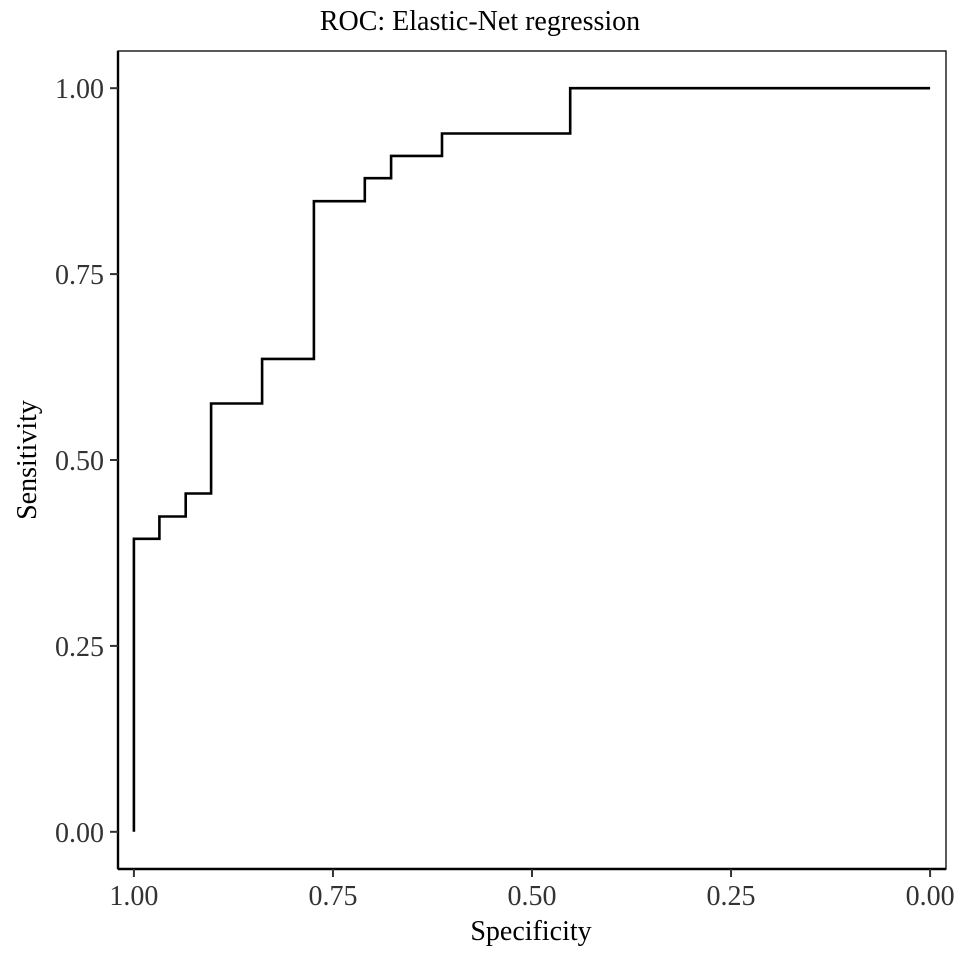 Image resolution: width=960 pixels, height=960 pixels. I want to click on y-tick-label: 0.75, so click(79, 275).